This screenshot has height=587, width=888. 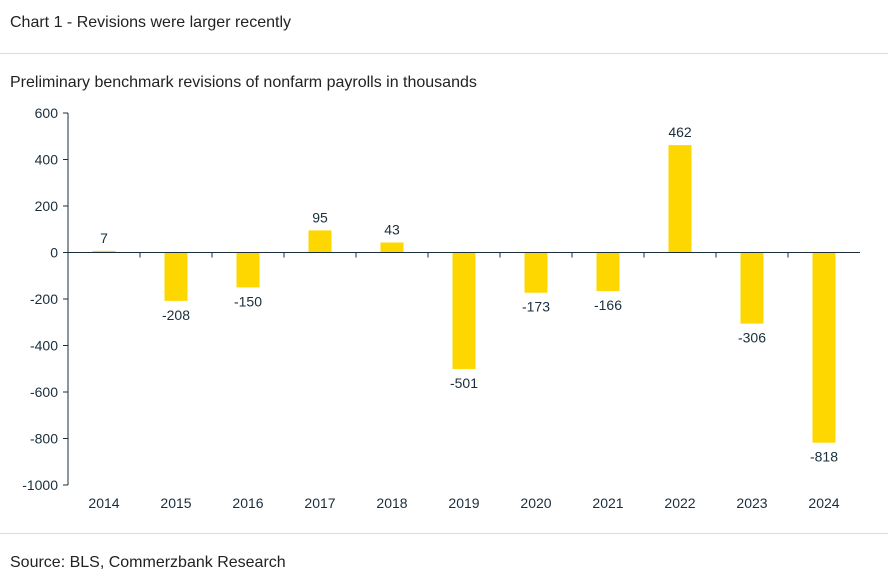 What do you see at coordinates (607, 503) in the screenshot?
I see `x-tick-label: 2021` at bounding box center [607, 503].